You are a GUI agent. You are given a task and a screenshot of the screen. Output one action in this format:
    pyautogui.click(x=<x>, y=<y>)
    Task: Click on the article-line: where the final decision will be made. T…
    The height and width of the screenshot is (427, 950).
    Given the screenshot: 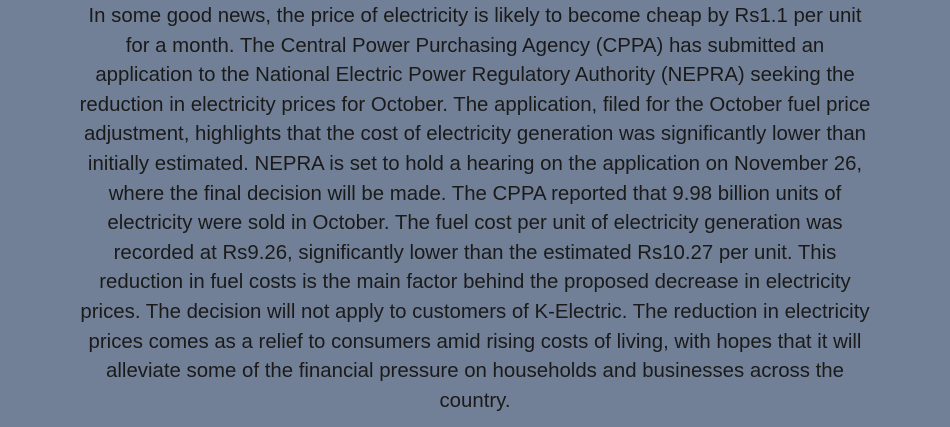 What is the action you would take?
    pyautogui.click(x=475, y=193)
    